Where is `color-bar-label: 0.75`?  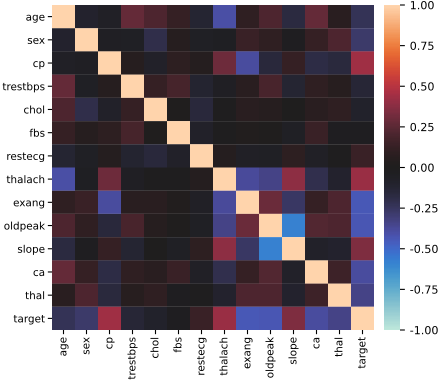
color-bar-label: 0.75 is located at coordinates (422, 46).